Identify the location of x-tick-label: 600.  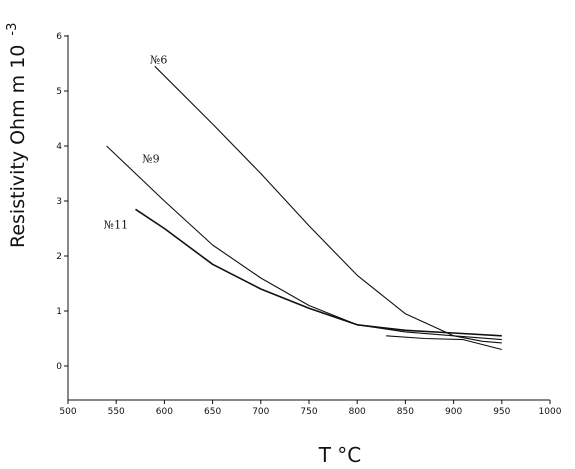
(164, 412).